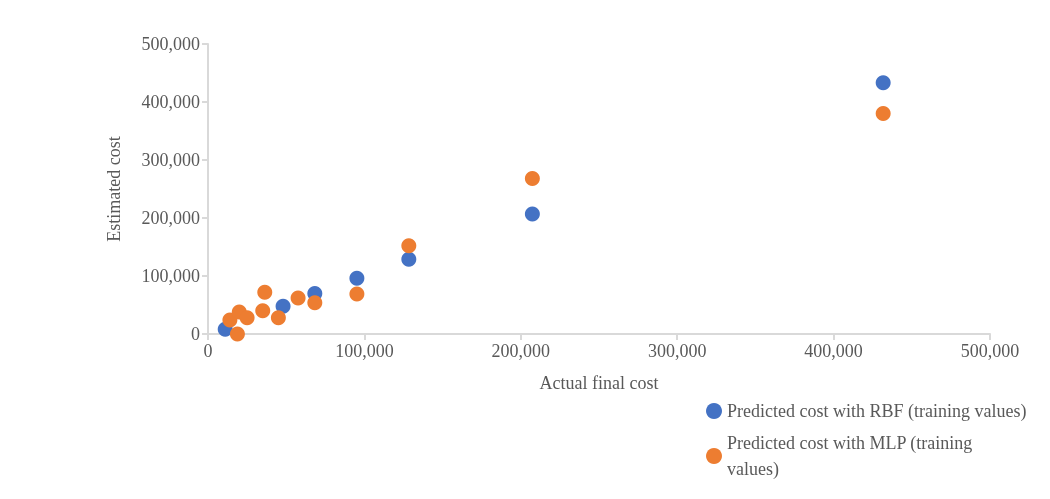 This screenshot has height=499, width=1050. Describe the element at coordinates (114, 189) in the screenshot. I see `y-axis-title: Estimated cost` at that location.